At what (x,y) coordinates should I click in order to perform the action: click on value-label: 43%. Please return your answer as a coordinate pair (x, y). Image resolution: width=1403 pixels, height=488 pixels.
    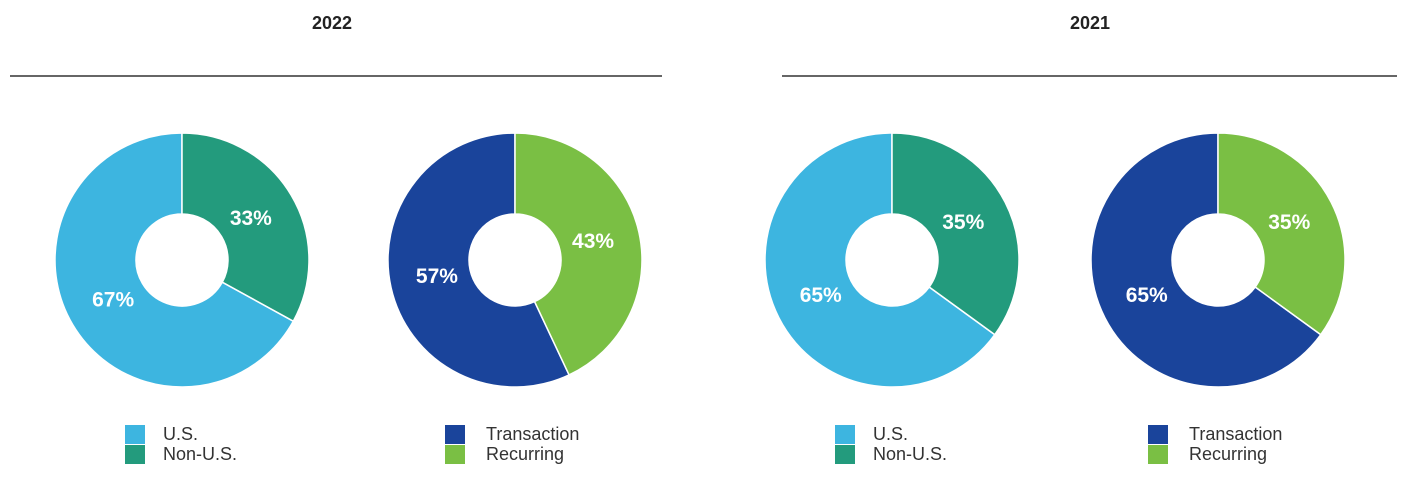
    Looking at the image, I should click on (593, 241).